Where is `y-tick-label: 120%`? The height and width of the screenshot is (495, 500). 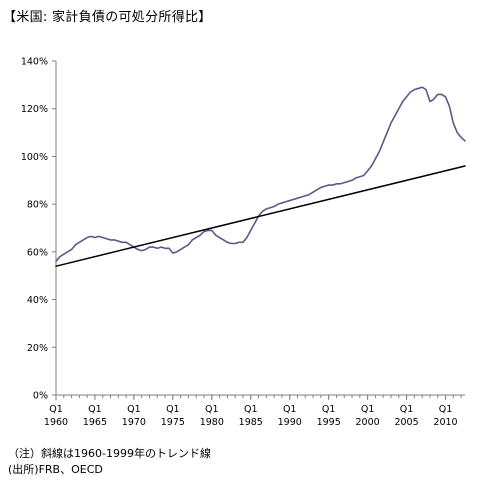 y-tick-label: 120% is located at coordinates (34, 109).